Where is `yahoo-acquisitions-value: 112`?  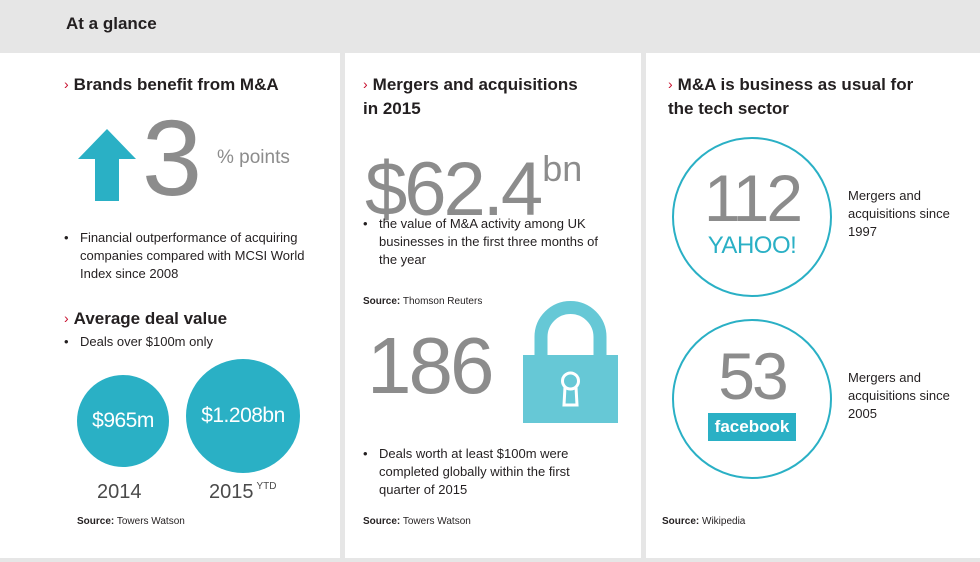 yahoo-acquisitions-value: 112 is located at coordinates (753, 198).